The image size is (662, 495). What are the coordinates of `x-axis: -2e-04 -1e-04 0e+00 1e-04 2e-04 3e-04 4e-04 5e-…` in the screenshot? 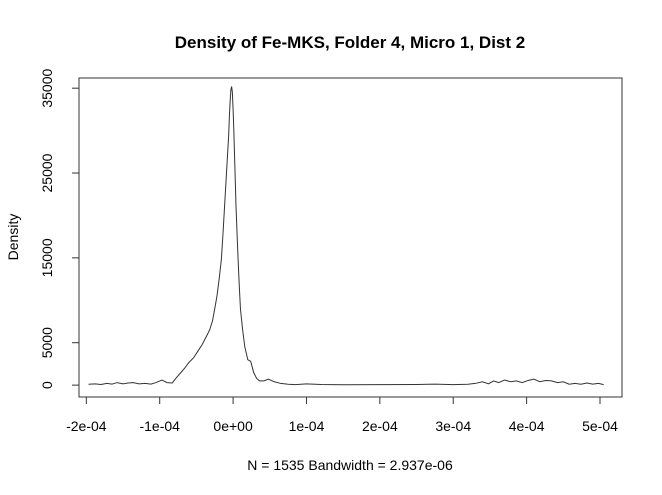 It's located at (342, 415).